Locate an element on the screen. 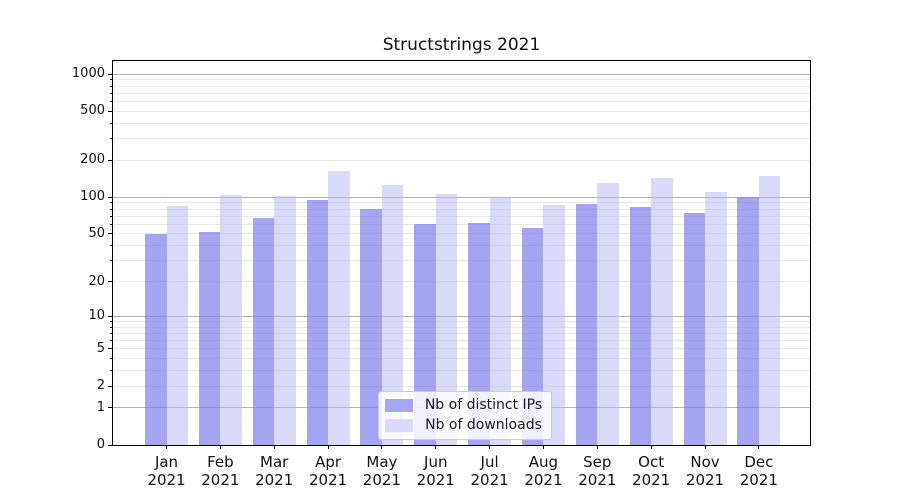 This screenshot has width=900, height=500. x-tick-month: Oct is located at coordinates (651, 462).